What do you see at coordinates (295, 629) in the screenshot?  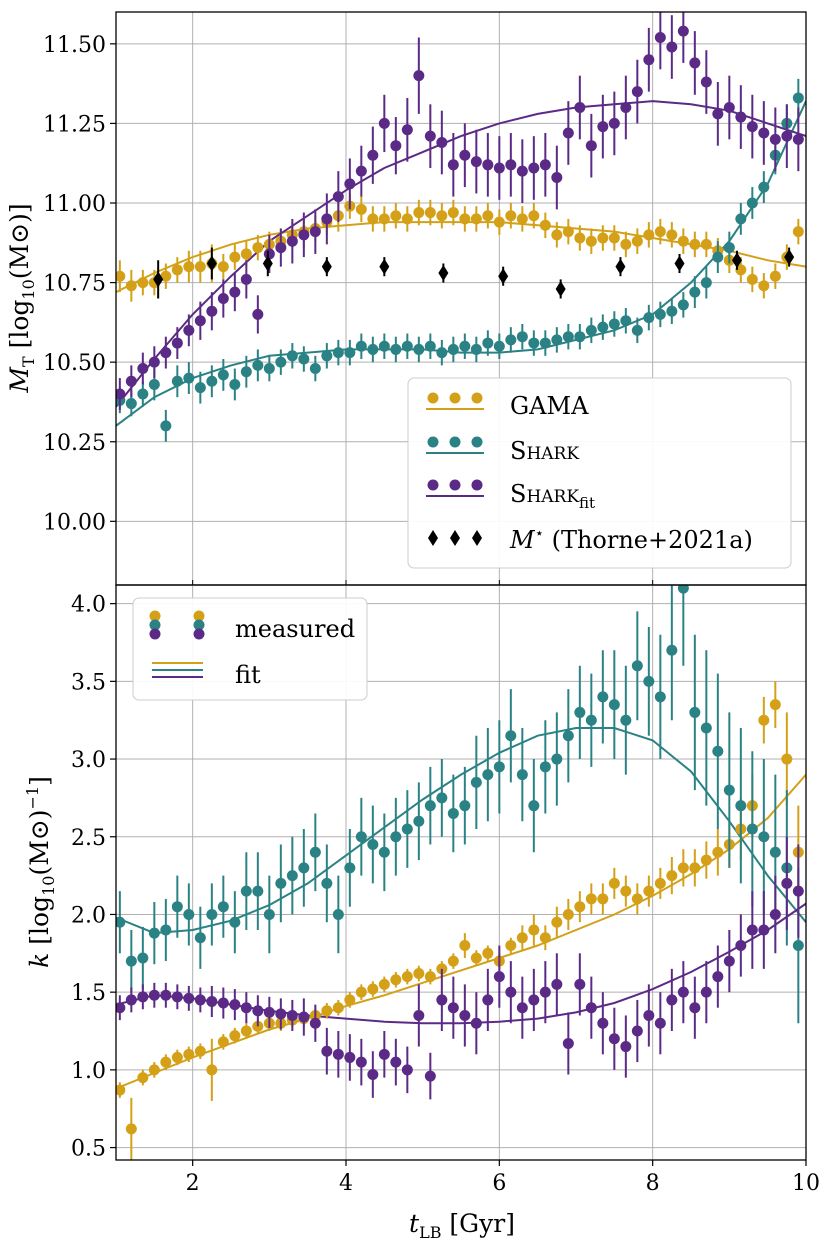 I see `legend-label-measured: measured` at bounding box center [295, 629].